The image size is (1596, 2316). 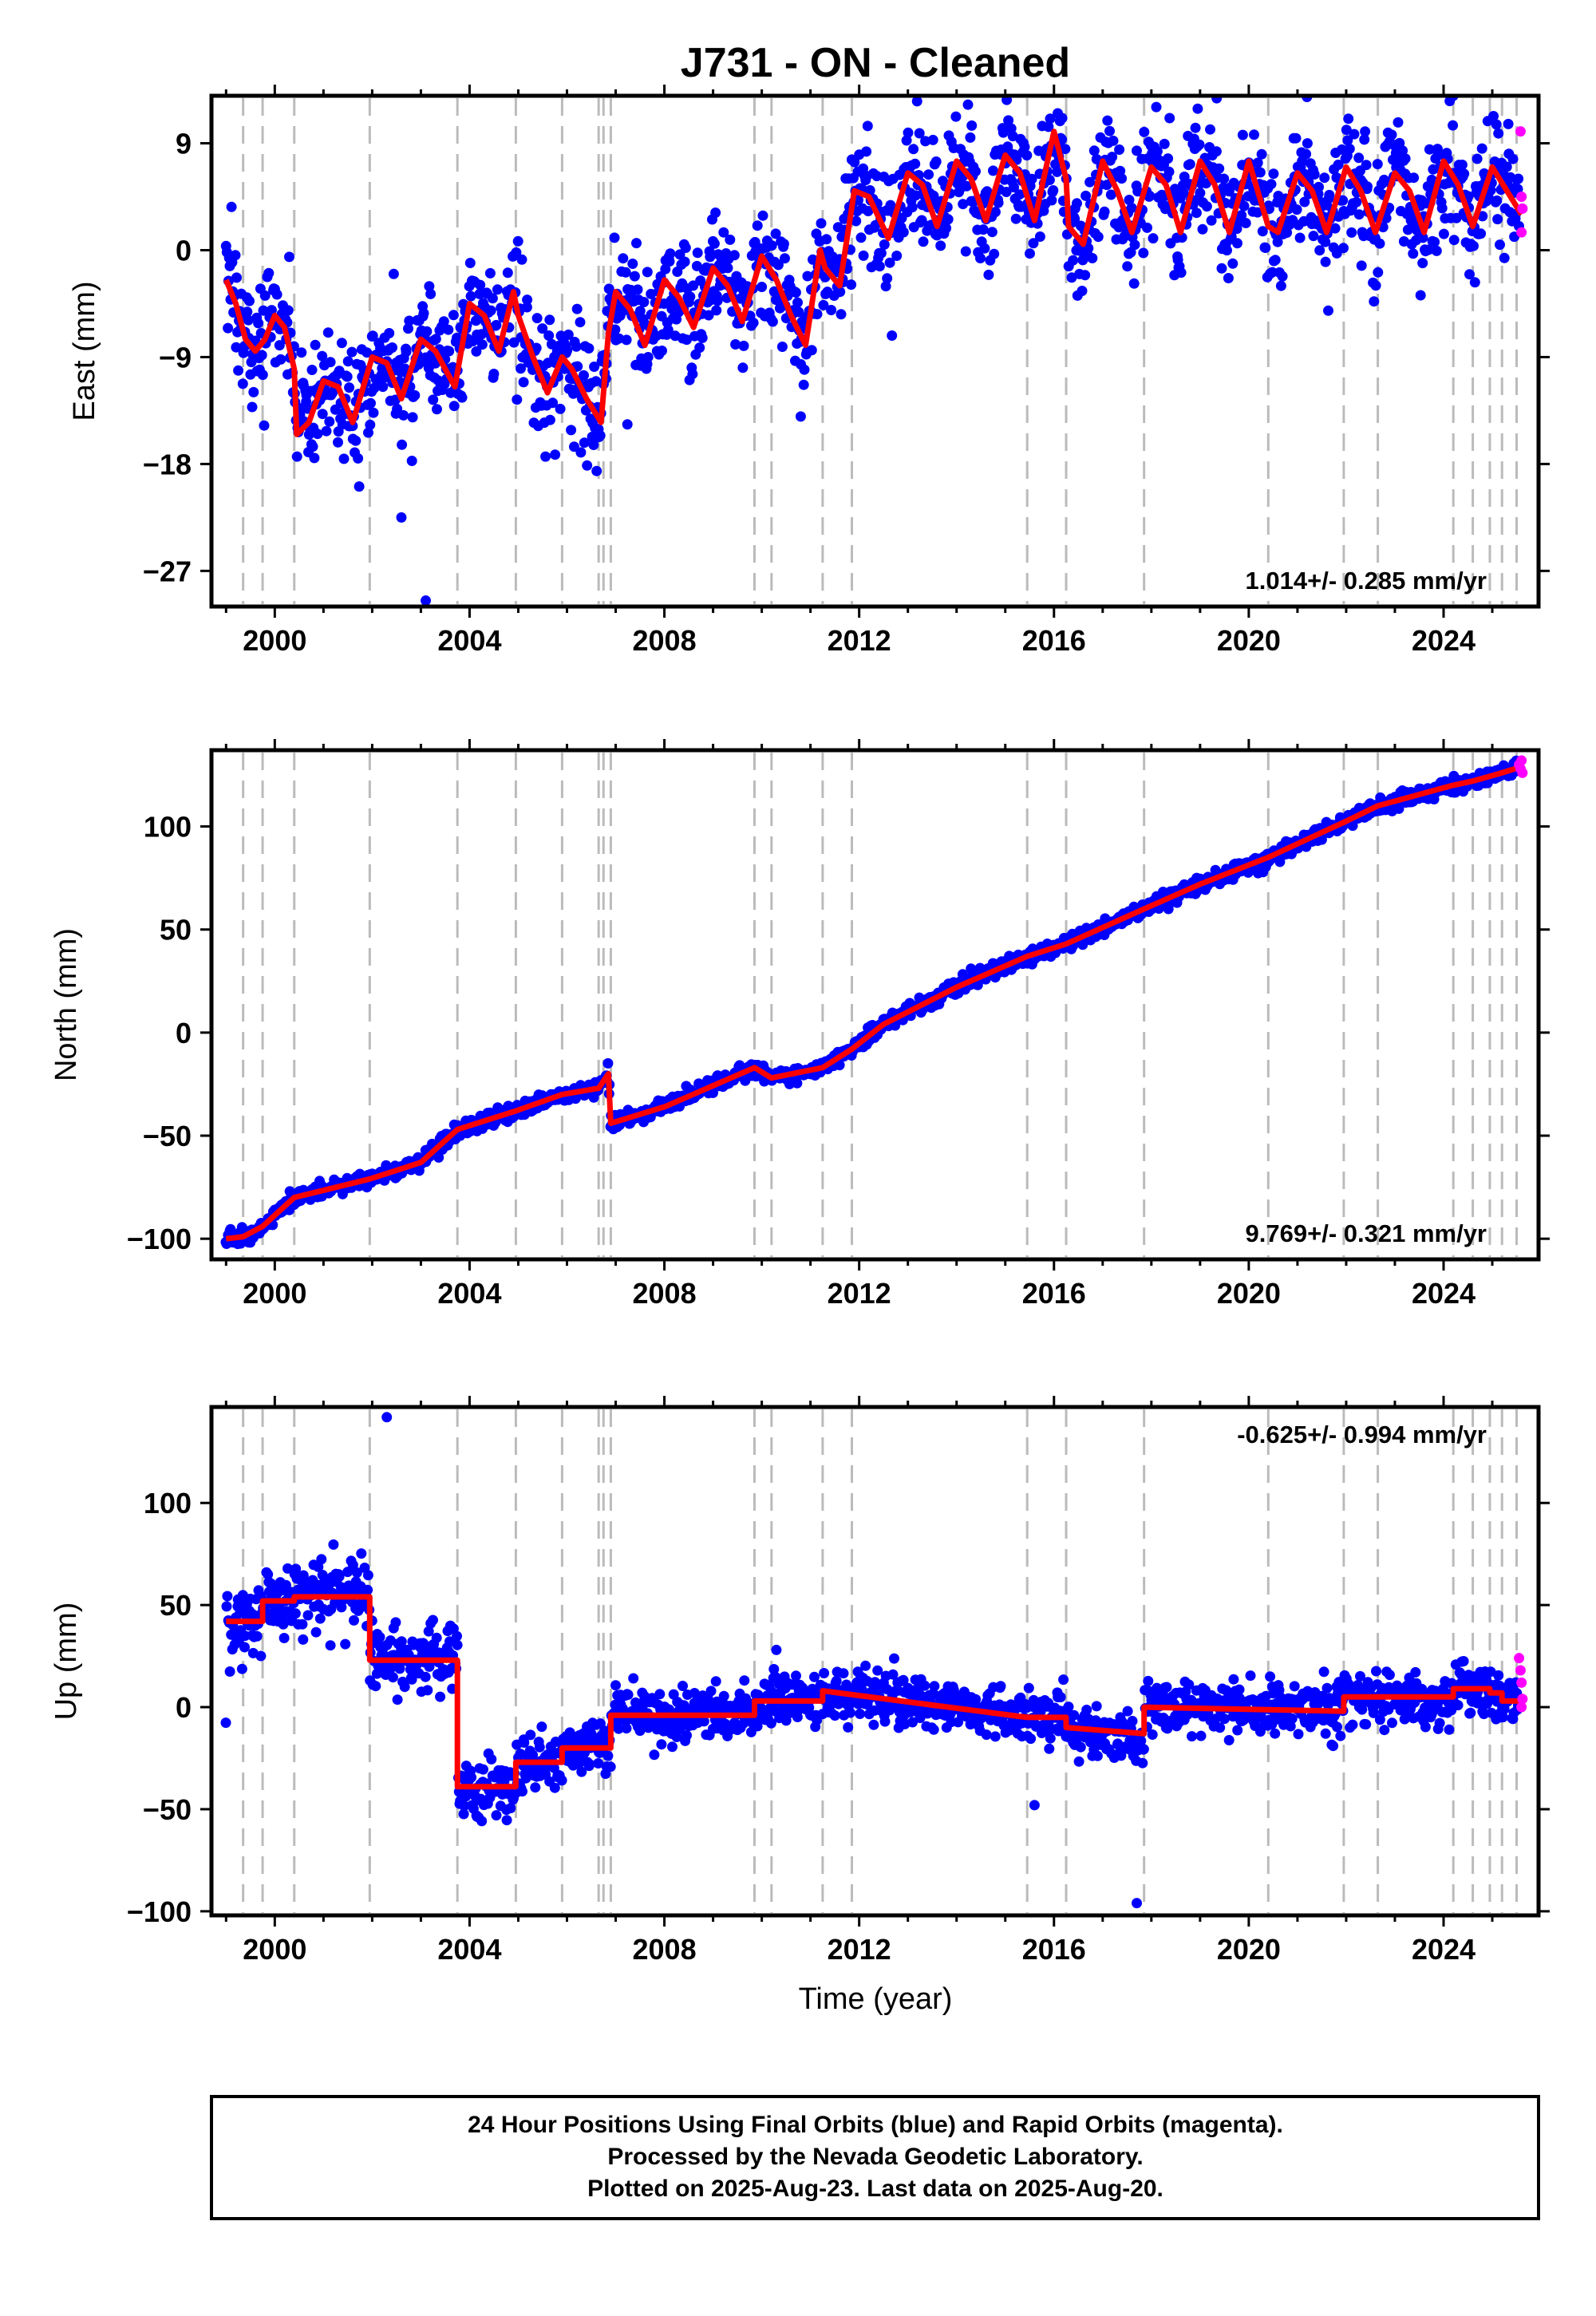 I want to click on east-x-tick-label: 2000, so click(x=274, y=640).